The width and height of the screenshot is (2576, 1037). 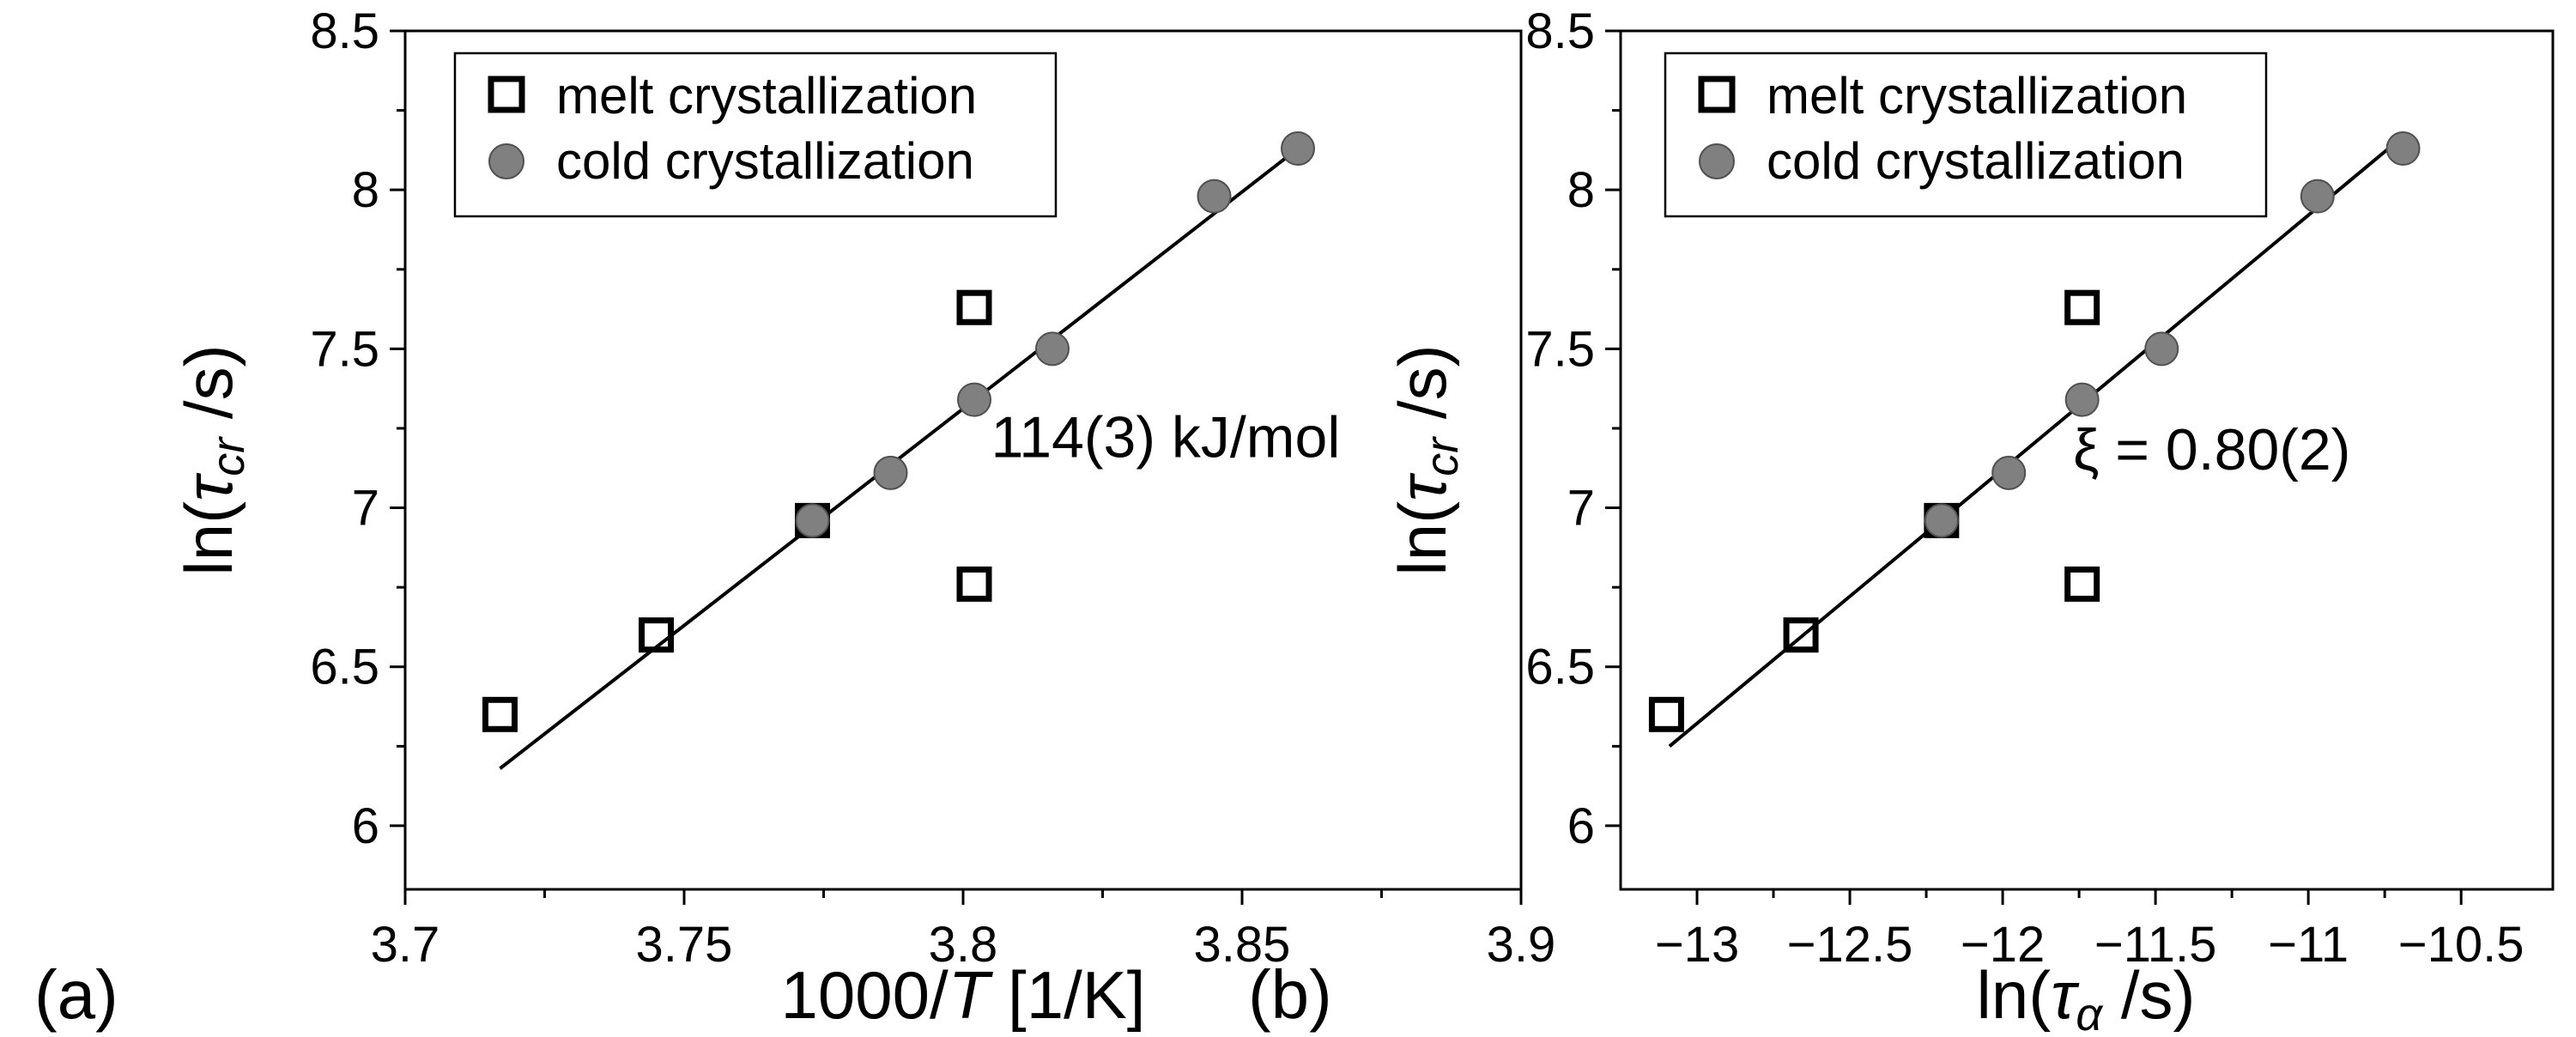 I want to click on y-tick-label-b-4: 8, so click(x=1581, y=190).